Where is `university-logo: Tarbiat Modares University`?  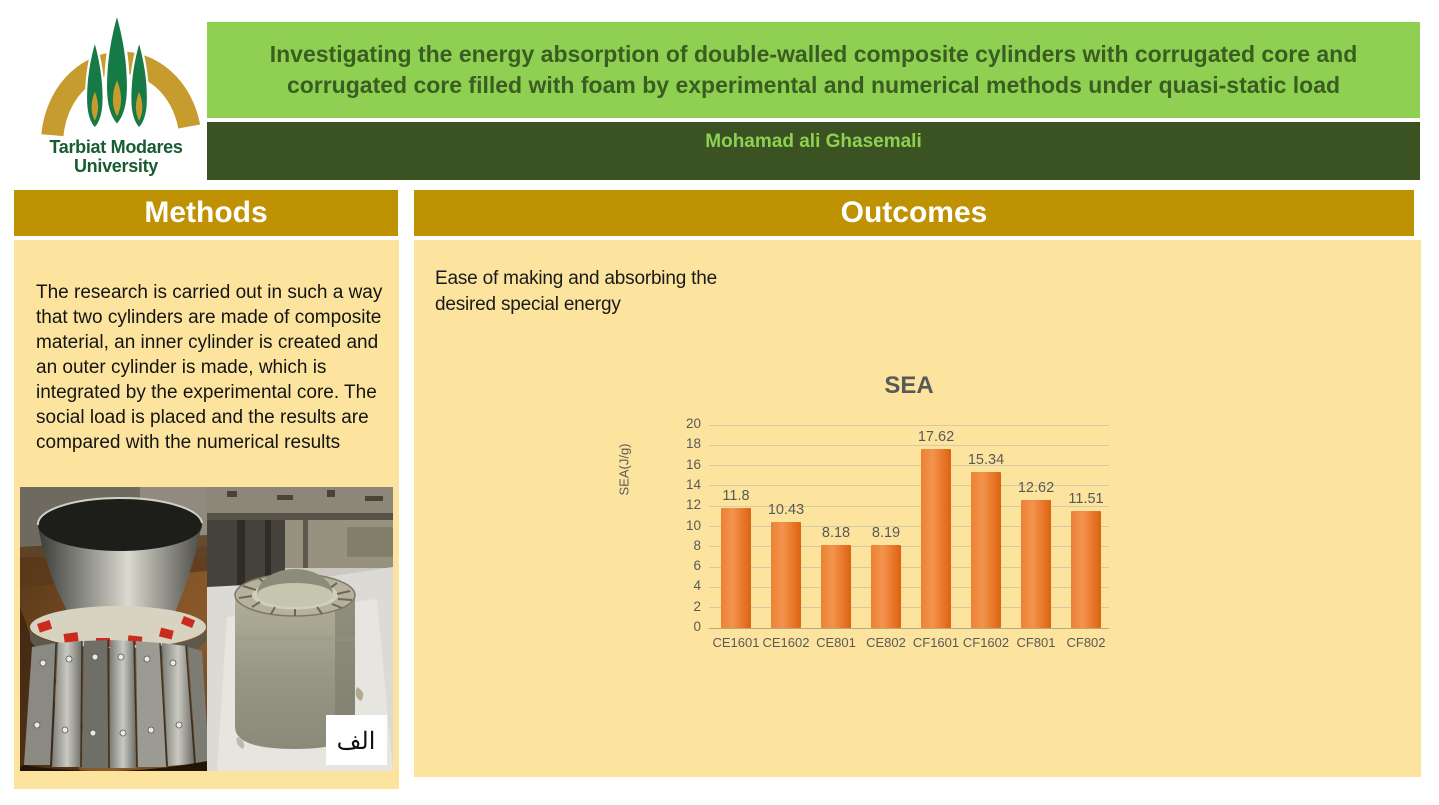
university-logo: Tarbiat Modares University is located at coordinates (116, 96).